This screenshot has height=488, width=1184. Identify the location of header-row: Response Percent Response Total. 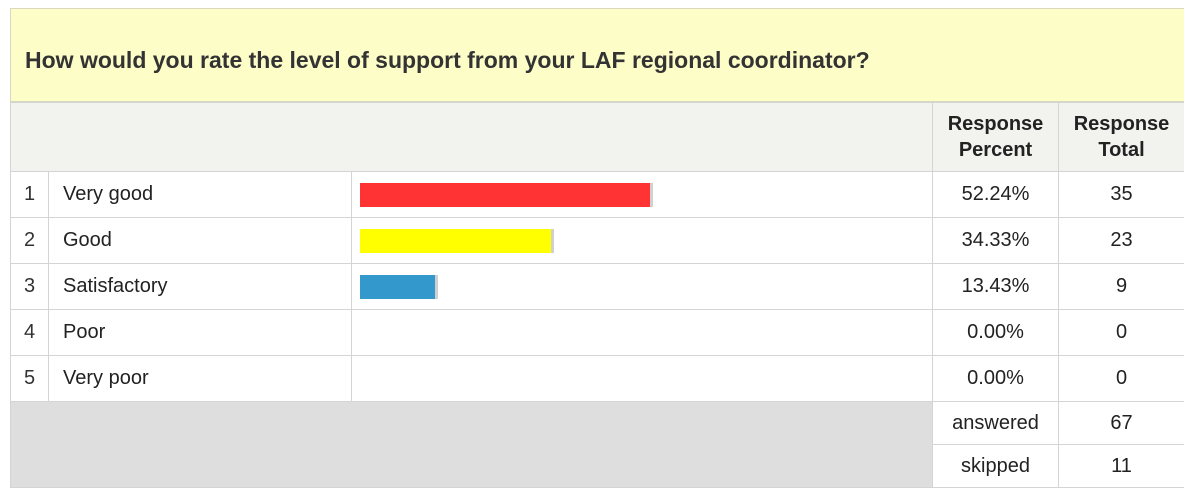
(597, 137).